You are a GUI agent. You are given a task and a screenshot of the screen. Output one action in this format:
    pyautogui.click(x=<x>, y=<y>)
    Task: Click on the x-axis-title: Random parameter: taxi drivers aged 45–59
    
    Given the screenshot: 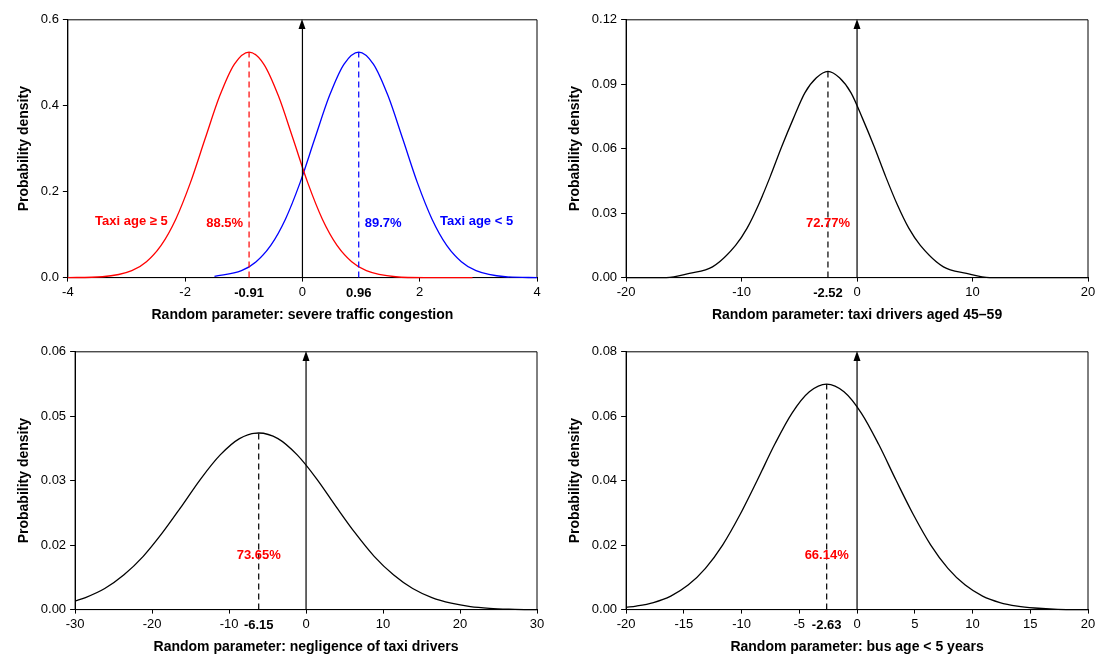 What is the action you would take?
    pyautogui.click(x=857, y=314)
    